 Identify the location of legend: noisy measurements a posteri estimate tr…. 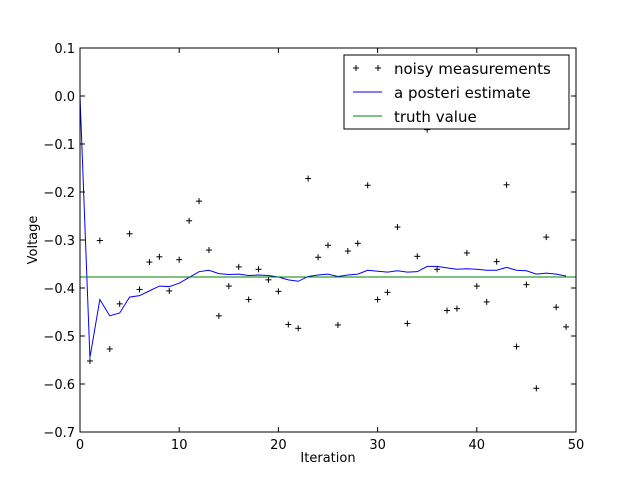
(456, 92).